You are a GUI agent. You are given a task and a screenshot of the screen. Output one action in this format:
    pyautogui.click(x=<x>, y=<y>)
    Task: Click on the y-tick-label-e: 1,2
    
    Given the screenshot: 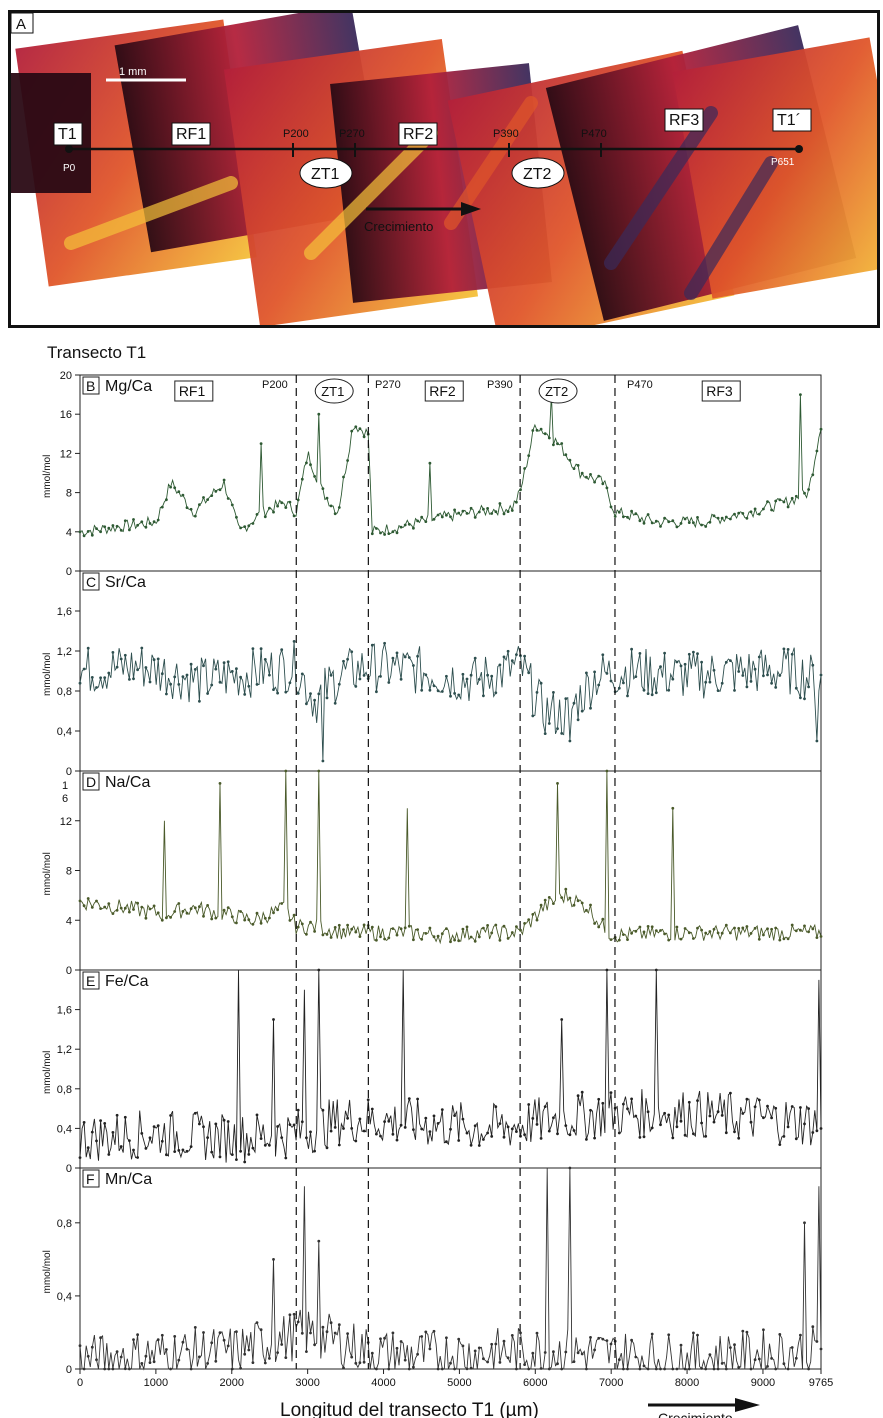 What is the action you would take?
    pyautogui.click(x=64, y=1050)
    